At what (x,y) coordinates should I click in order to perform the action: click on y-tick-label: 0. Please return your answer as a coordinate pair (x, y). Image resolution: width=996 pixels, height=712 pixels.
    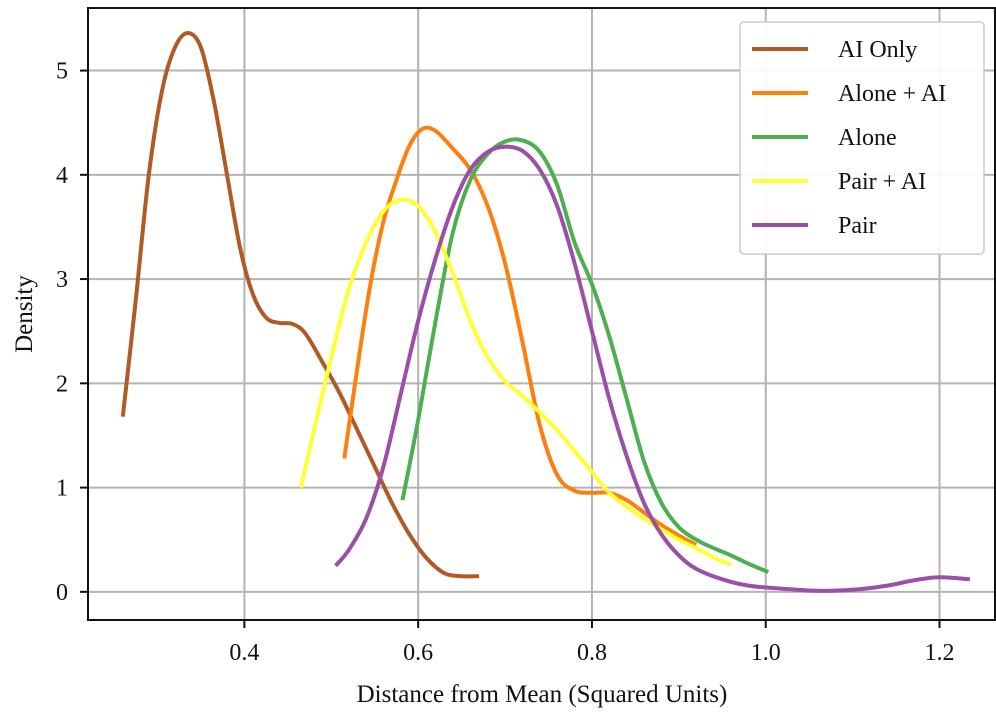
    Looking at the image, I should click on (62, 593).